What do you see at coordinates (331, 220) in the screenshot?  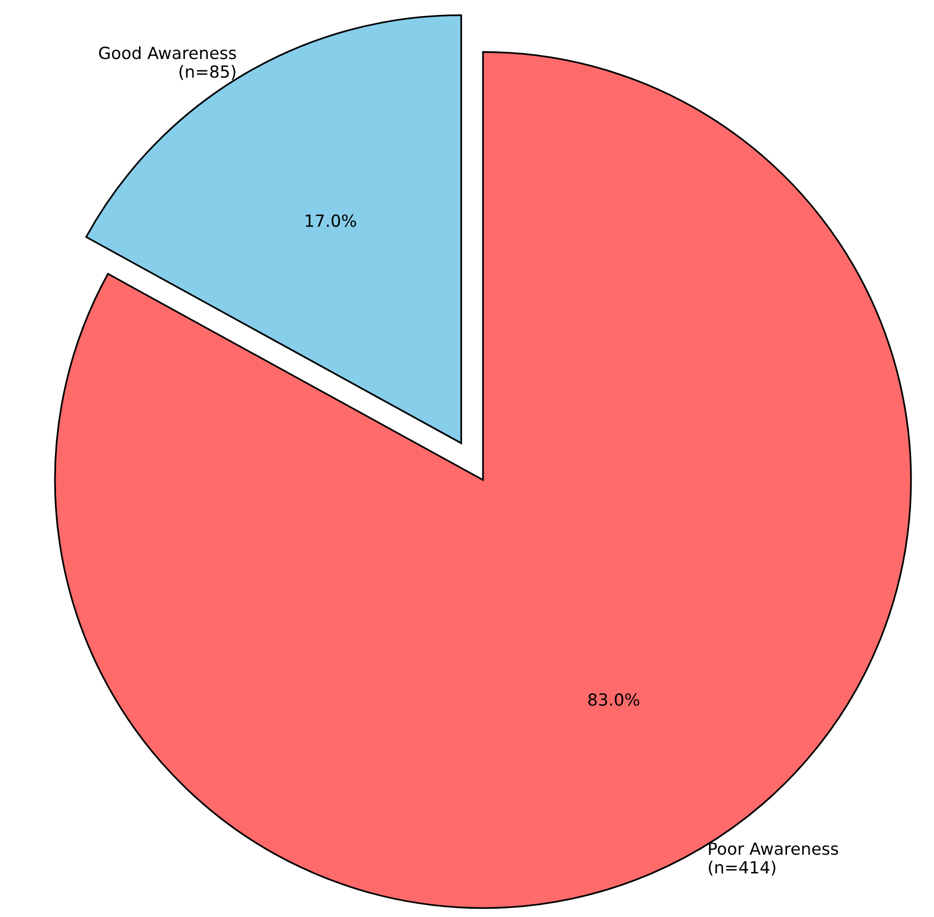 I see `data-label: 17.0%` at bounding box center [331, 220].